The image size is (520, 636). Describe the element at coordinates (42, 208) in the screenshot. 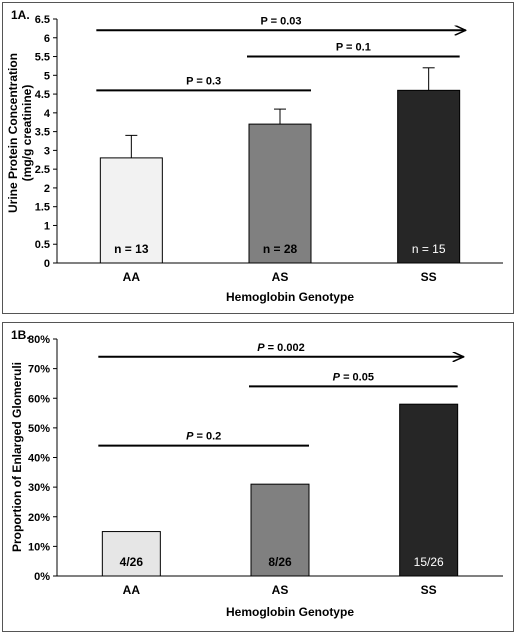

I see `y-tick-label: 1.5` at that location.